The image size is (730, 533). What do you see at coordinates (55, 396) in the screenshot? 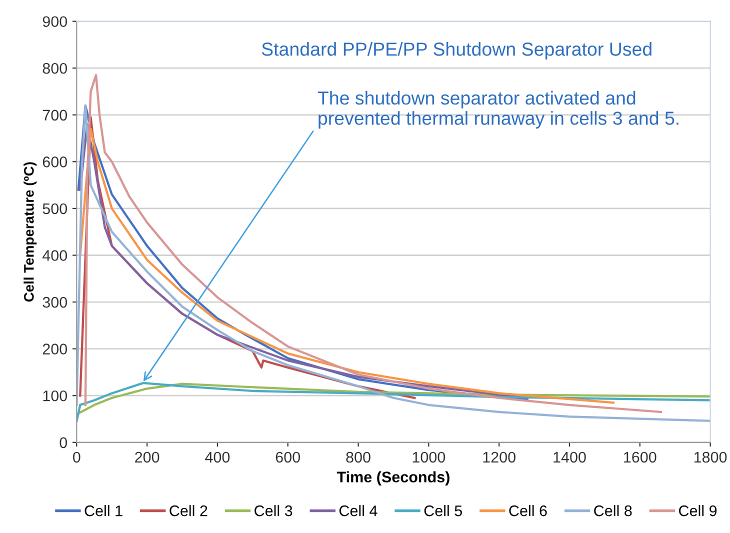
I see `y-tick-label: 100` at bounding box center [55, 396].